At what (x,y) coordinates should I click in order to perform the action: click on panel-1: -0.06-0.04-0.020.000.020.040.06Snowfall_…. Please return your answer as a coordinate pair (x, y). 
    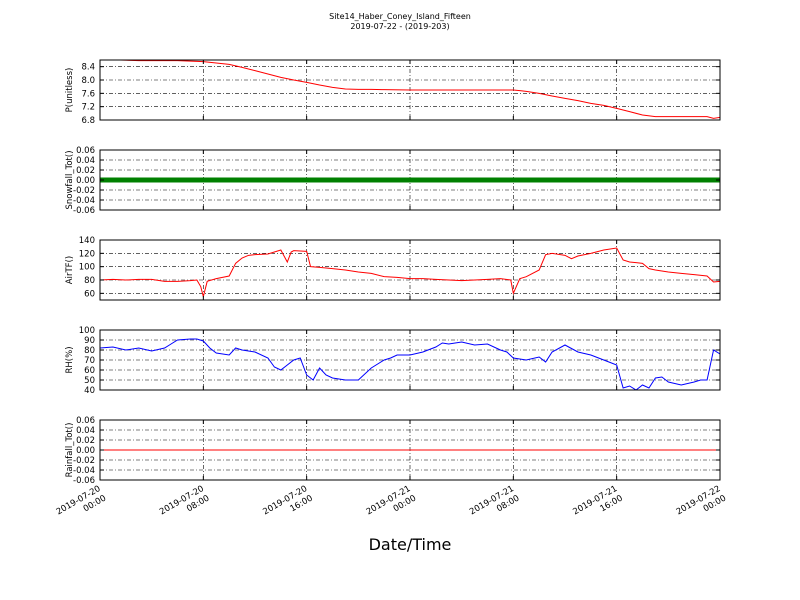
    Looking at the image, I should click on (393, 181).